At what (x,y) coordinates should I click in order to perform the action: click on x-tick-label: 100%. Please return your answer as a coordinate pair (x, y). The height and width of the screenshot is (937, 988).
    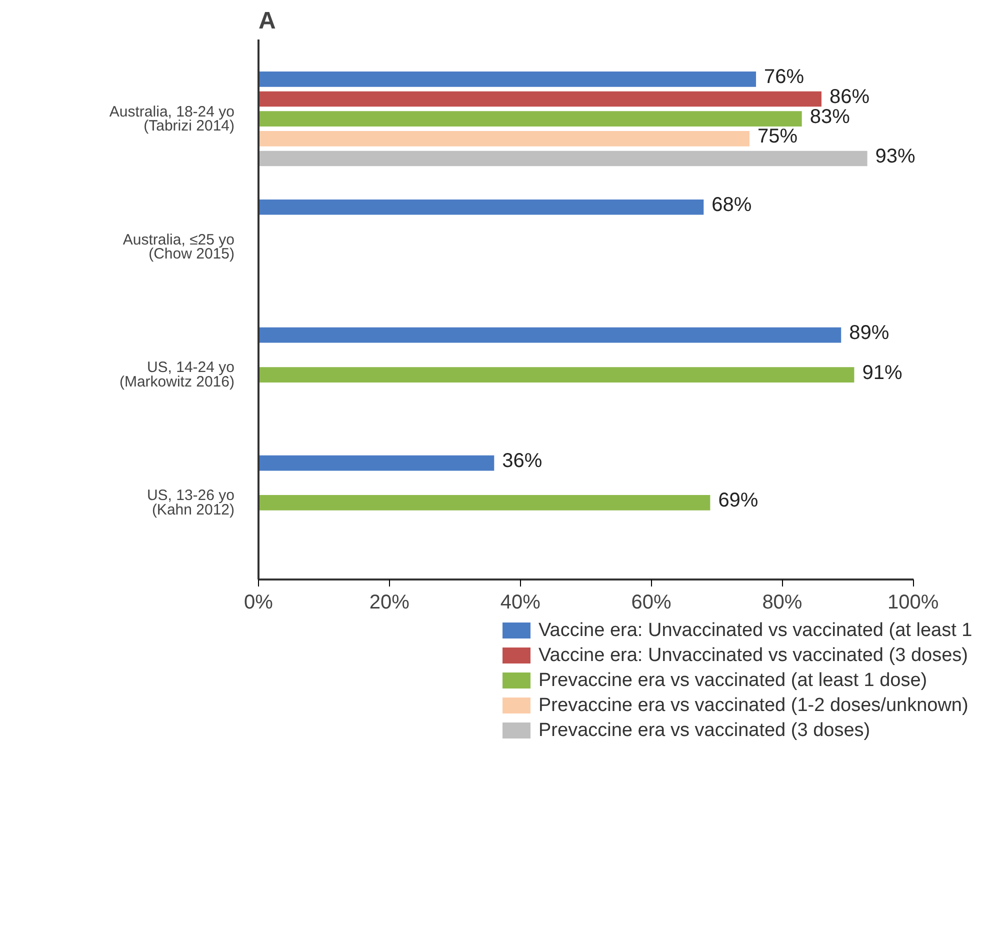
    Looking at the image, I should click on (913, 603).